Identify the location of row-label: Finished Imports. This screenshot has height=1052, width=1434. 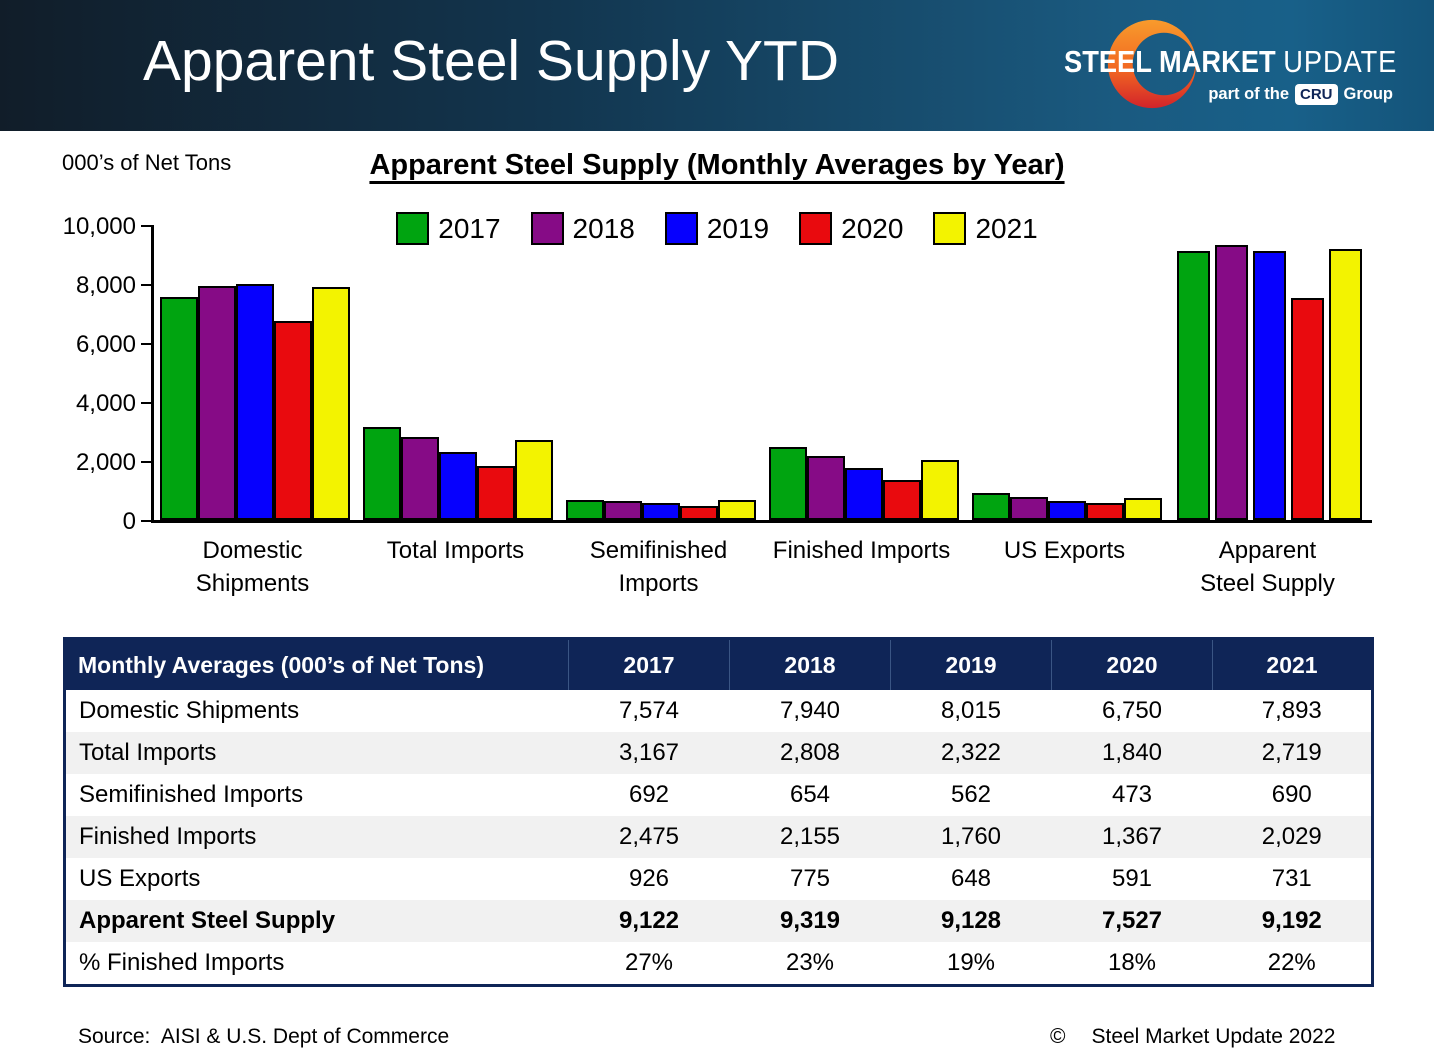
(168, 836).